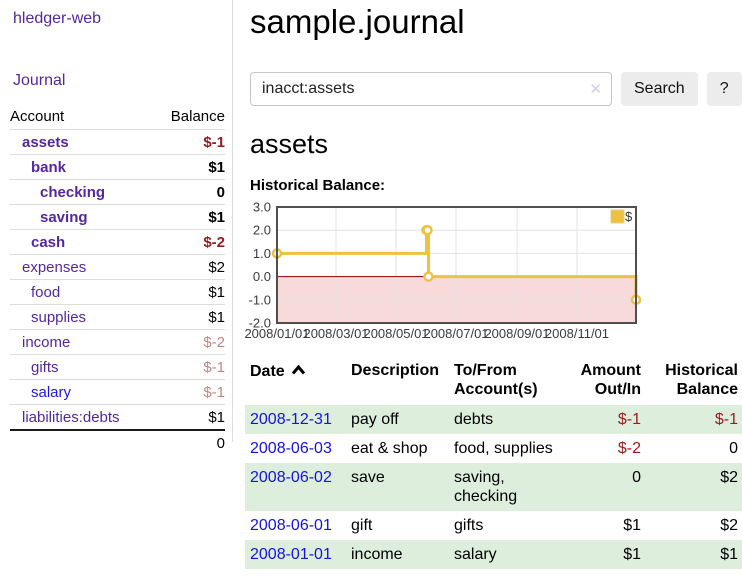 The width and height of the screenshot is (742, 582). I want to click on transaction-description: pay off, so click(375, 419).